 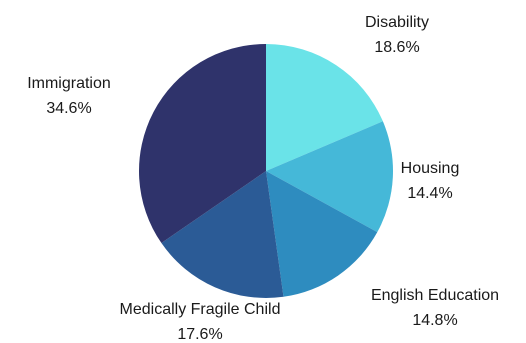 I want to click on pie-slice-english-education, so click(x=322, y=234).